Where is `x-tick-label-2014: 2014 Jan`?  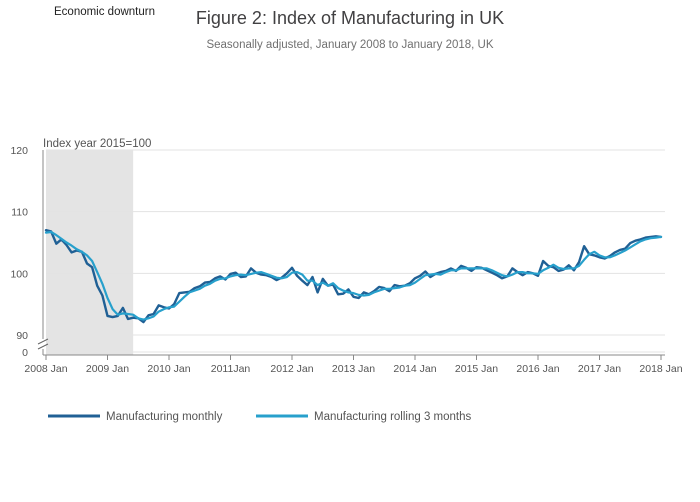 x-tick-label-2014: 2014 Jan is located at coordinates (414, 369).